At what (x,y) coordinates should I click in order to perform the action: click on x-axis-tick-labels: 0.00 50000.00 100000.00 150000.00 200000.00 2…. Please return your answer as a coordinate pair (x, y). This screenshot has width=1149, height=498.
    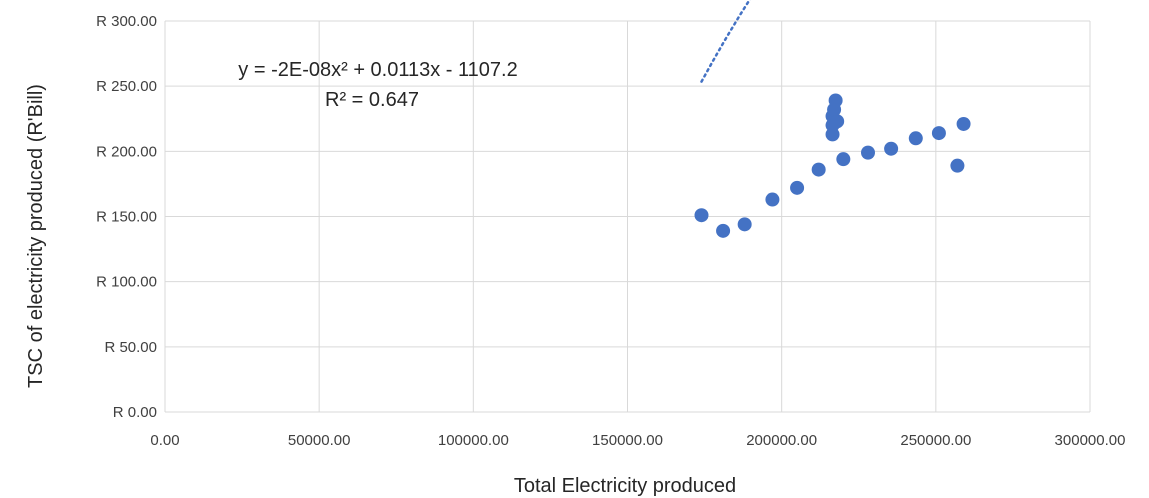
    Looking at the image, I should click on (637, 440).